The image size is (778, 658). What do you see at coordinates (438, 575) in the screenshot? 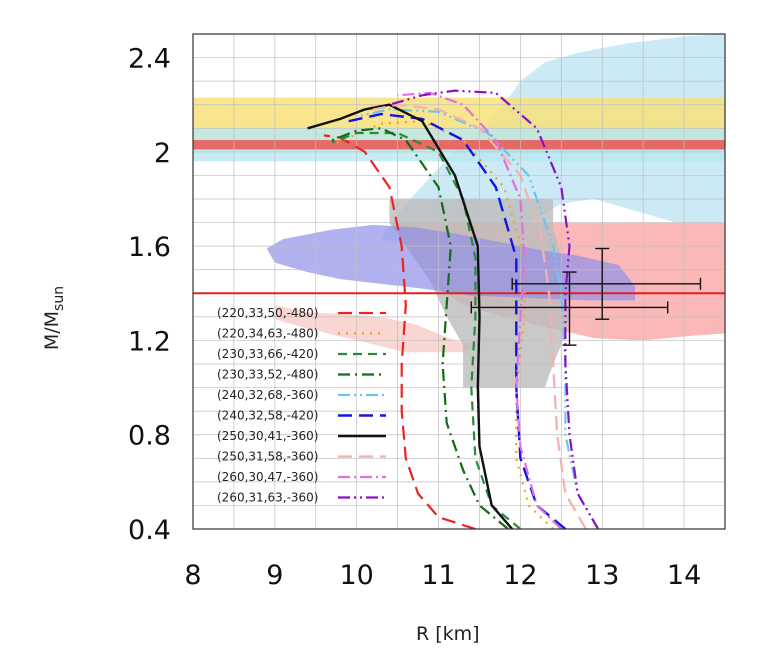
I see `x-tick-label: 11` at bounding box center [438, 575].